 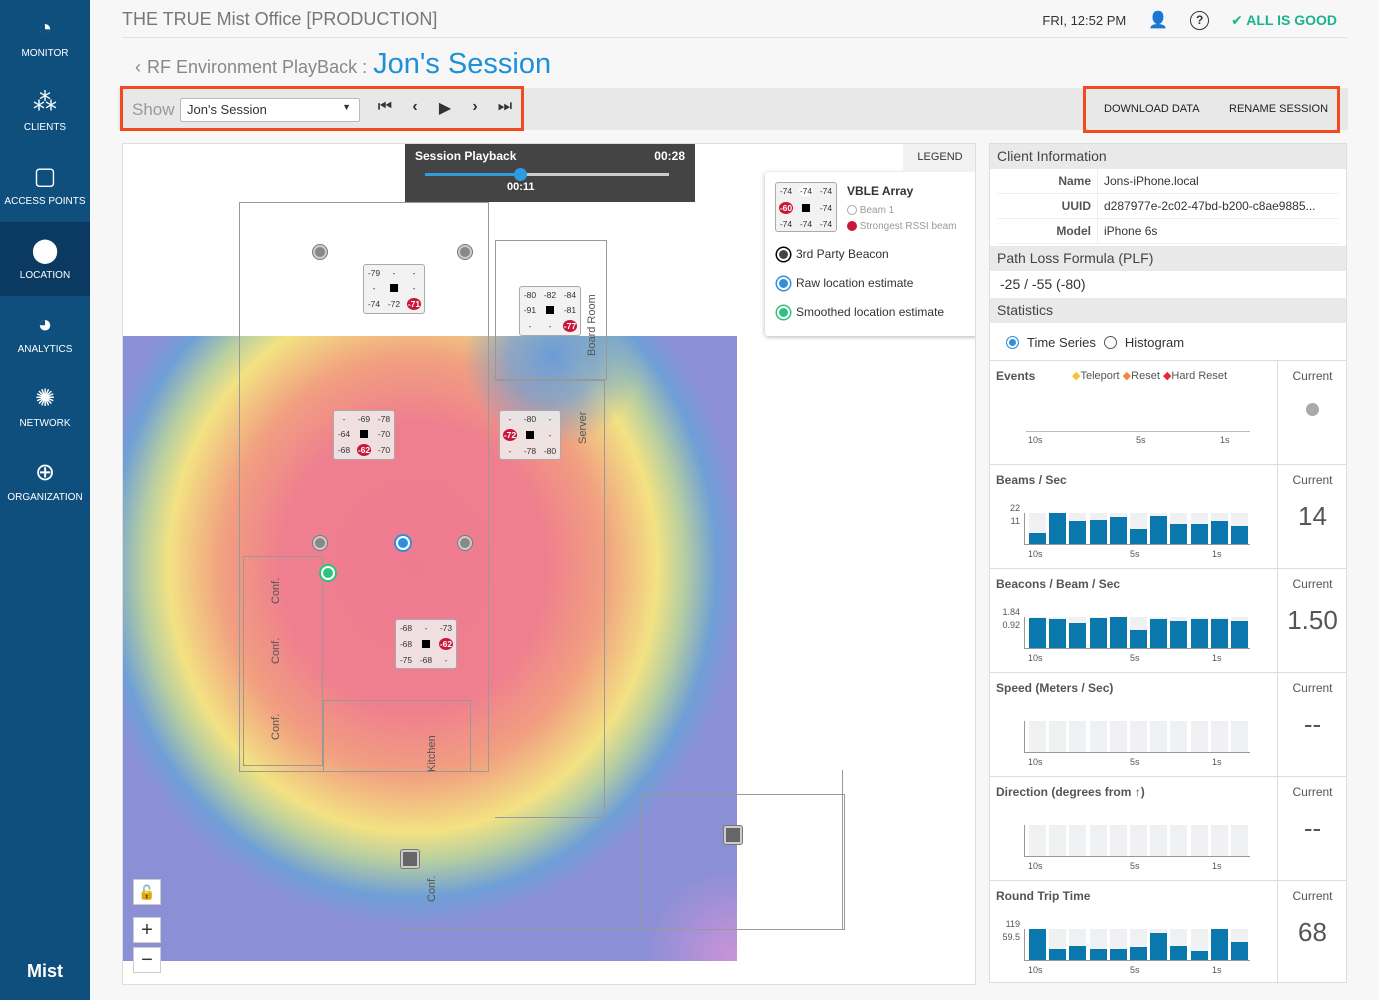 What do you see at coordinates (1200, 20) in the screenshot?
I see `help-icon: ?` at bounding box center [1200, 20].